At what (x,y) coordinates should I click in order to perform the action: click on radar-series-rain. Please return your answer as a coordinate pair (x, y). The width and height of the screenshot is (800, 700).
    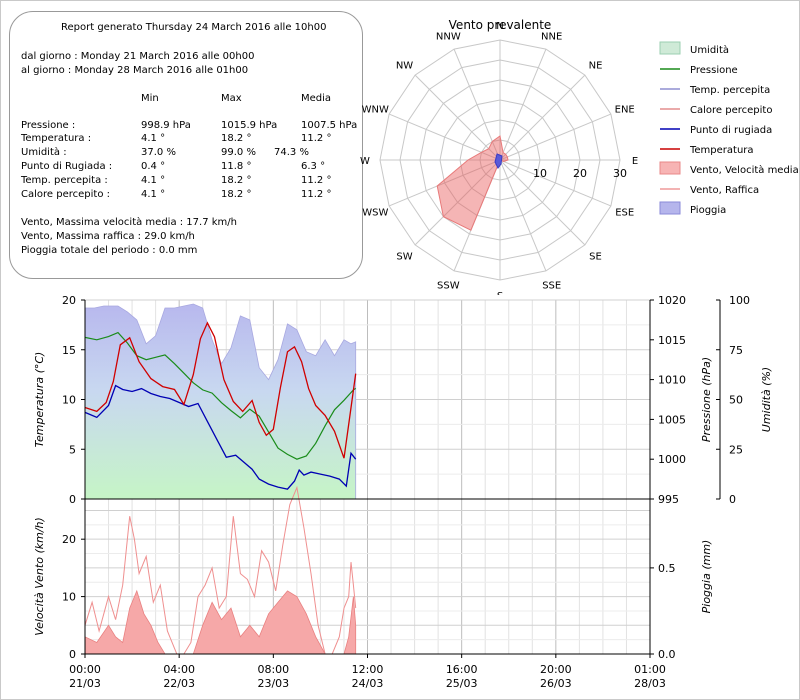
    Looking at the image, I should click on (498, 161).